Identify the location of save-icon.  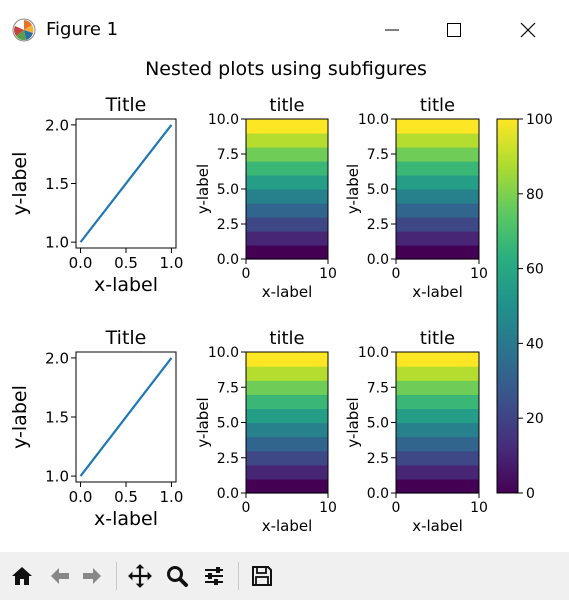
(262, 576).